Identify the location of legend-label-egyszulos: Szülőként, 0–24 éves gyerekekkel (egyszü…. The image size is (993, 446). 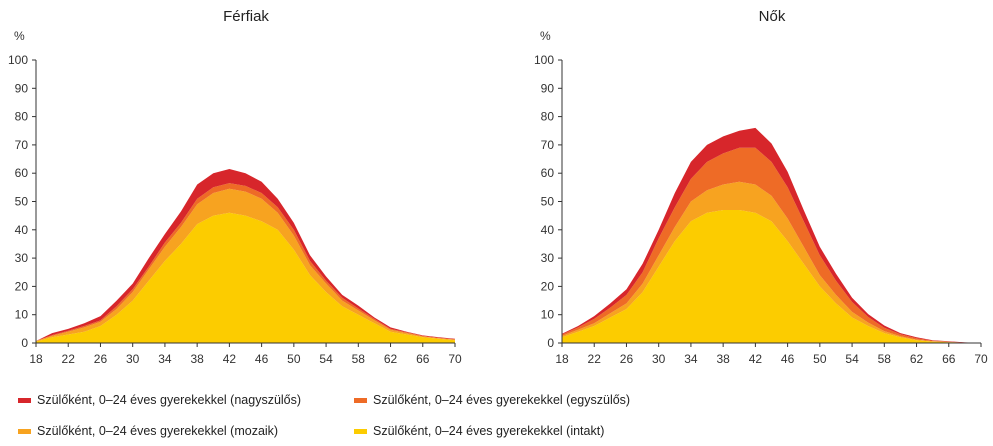
(502, 400).